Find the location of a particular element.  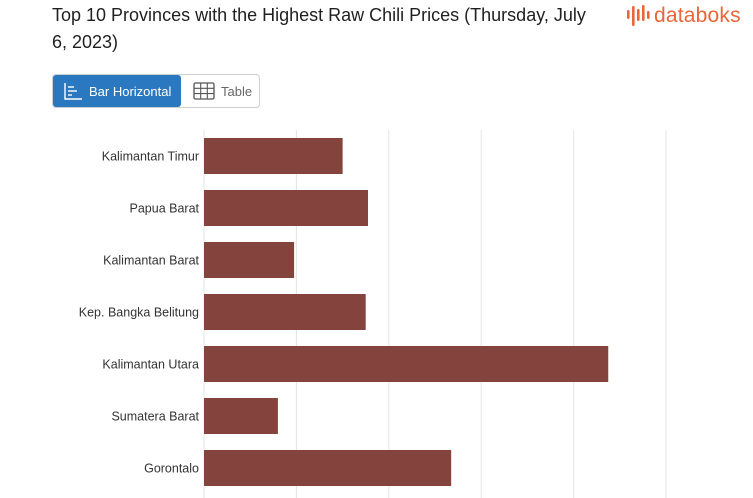

table-button: Table is located at coordinates (216, 91).